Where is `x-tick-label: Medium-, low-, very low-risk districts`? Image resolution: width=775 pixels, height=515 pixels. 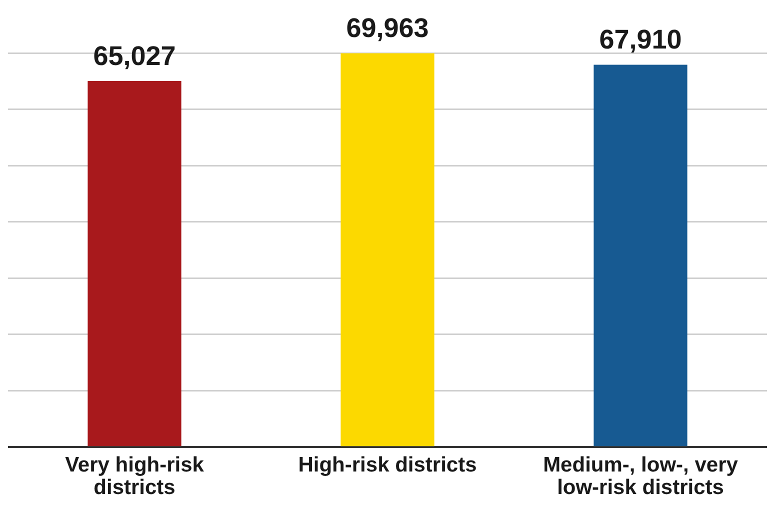
x-tick-label: Medium-, low-, very low-risk districts is located at coordinates (640, 476).